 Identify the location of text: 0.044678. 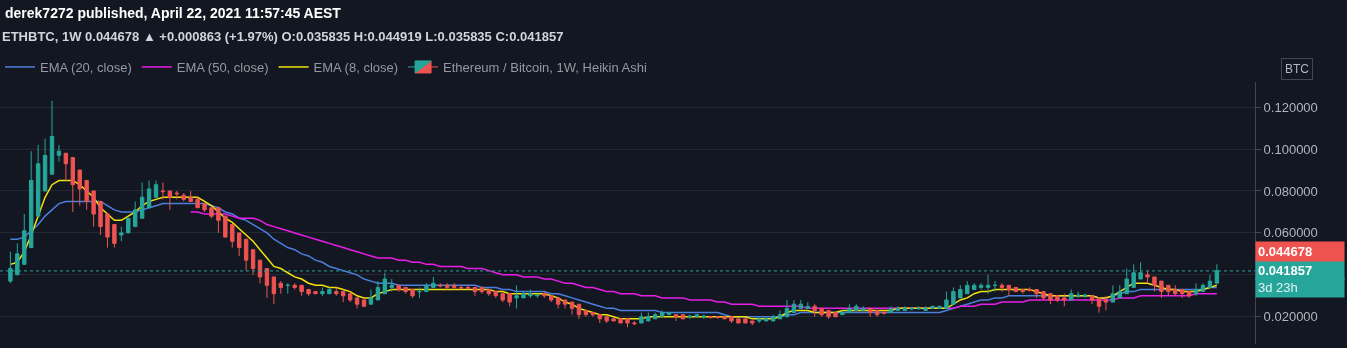
(1285, 251).